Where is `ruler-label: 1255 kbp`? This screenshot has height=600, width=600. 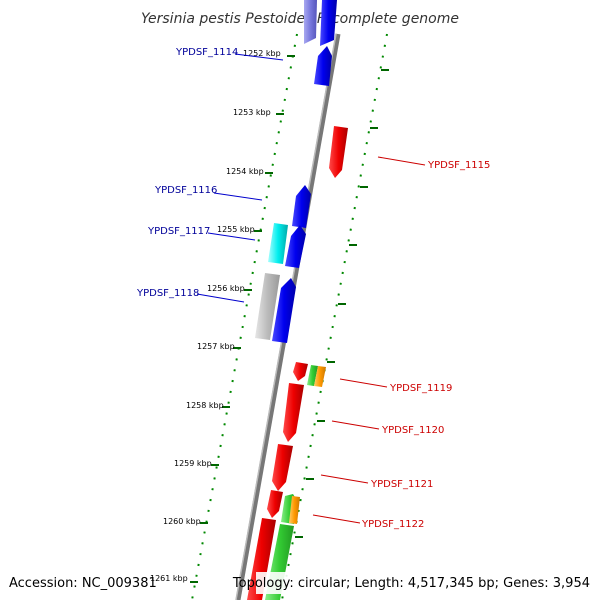 ruler-label: 1255 kbp is located at coordinates (236, 229).